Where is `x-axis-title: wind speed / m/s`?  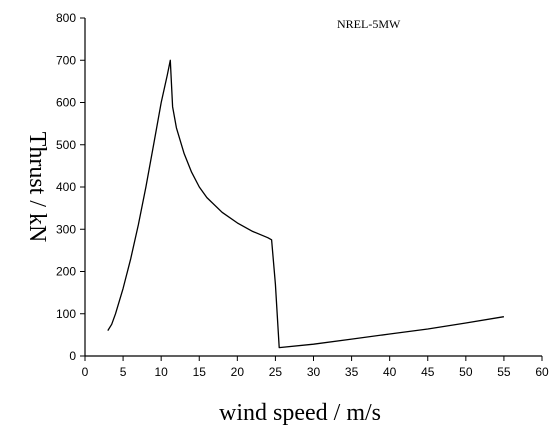 x-axis-title: wind speed / m/s is located at coordinates (300, 413).